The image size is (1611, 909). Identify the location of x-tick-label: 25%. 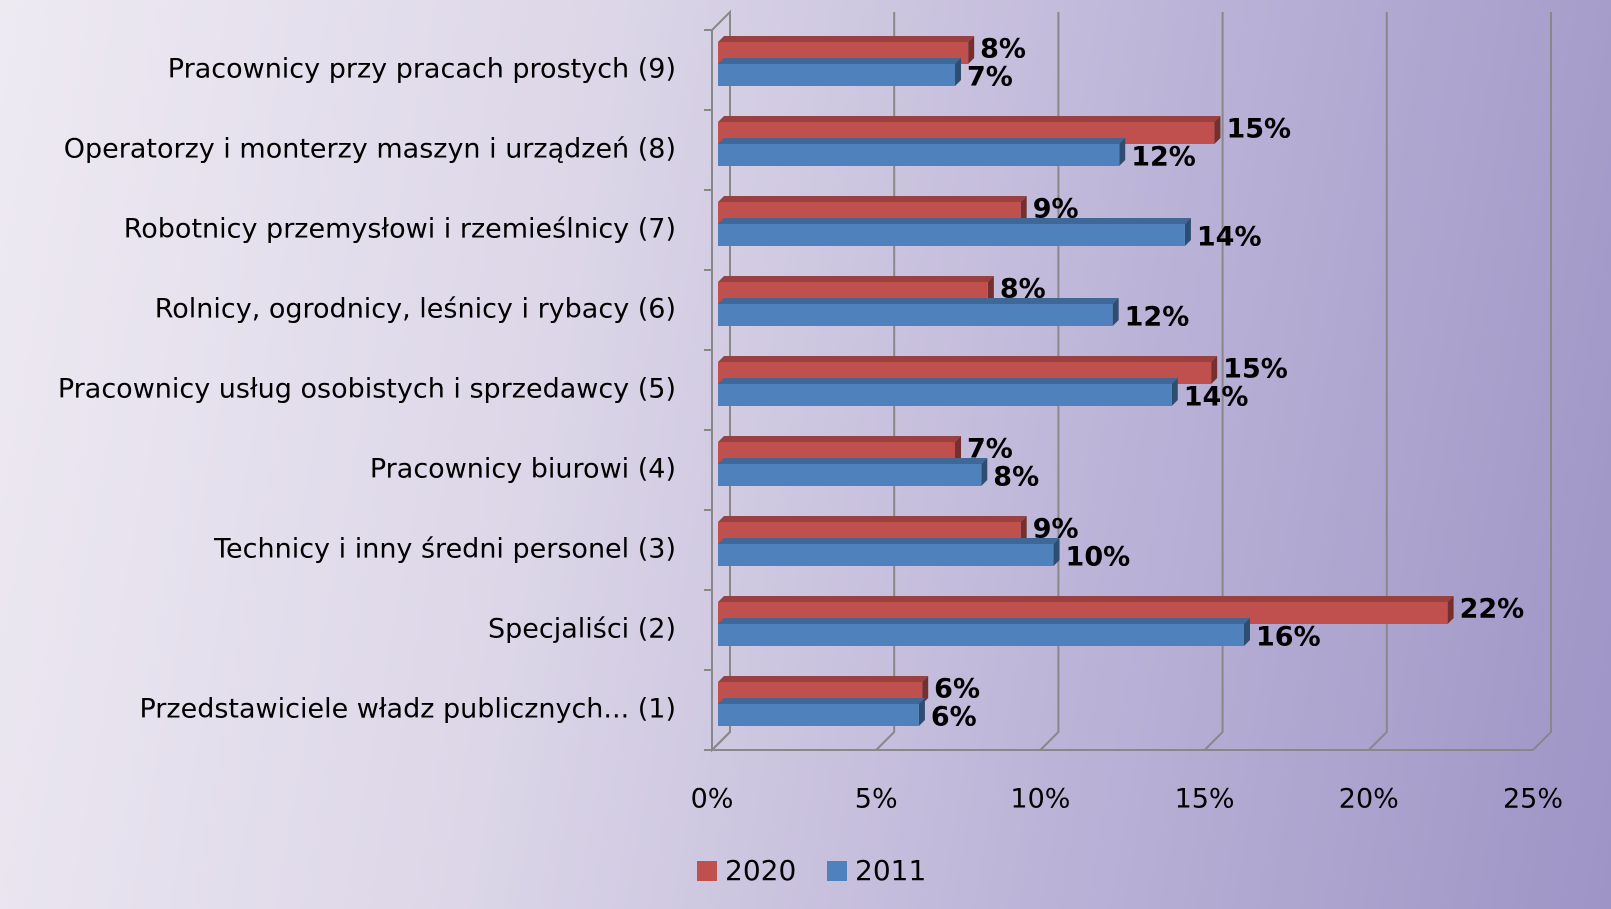
(1533, 799).